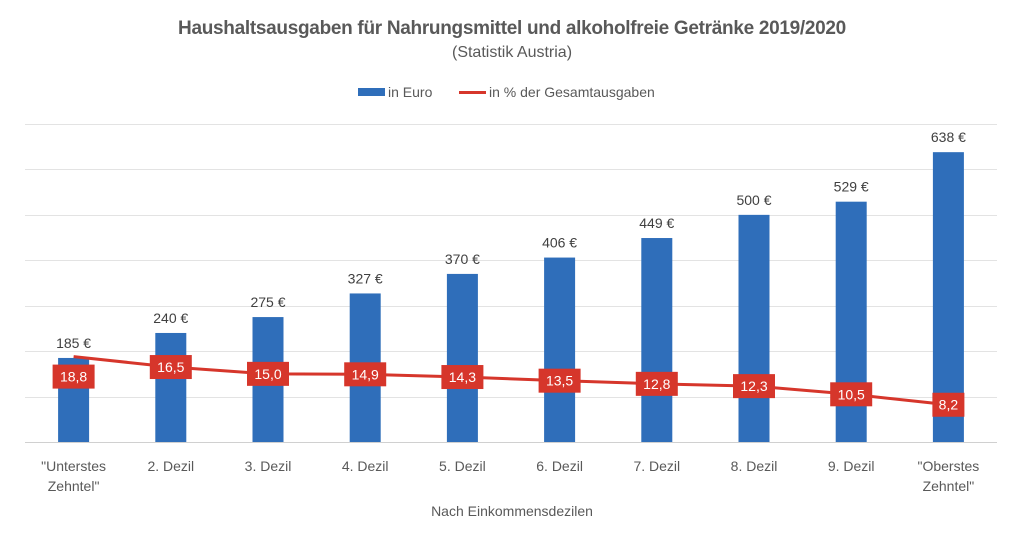  I want to click on bar-data-label: 500 €, so click(753, 200).